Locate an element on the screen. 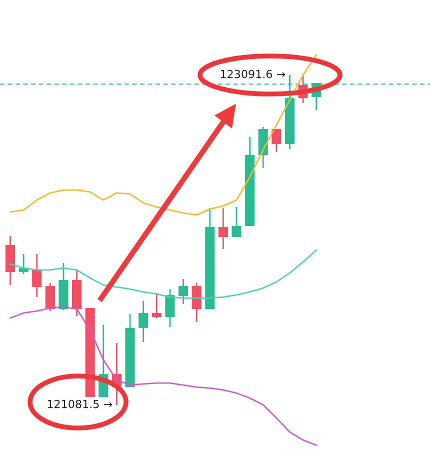  annotation: 121081.5 → is located at coordinates (80, 404).